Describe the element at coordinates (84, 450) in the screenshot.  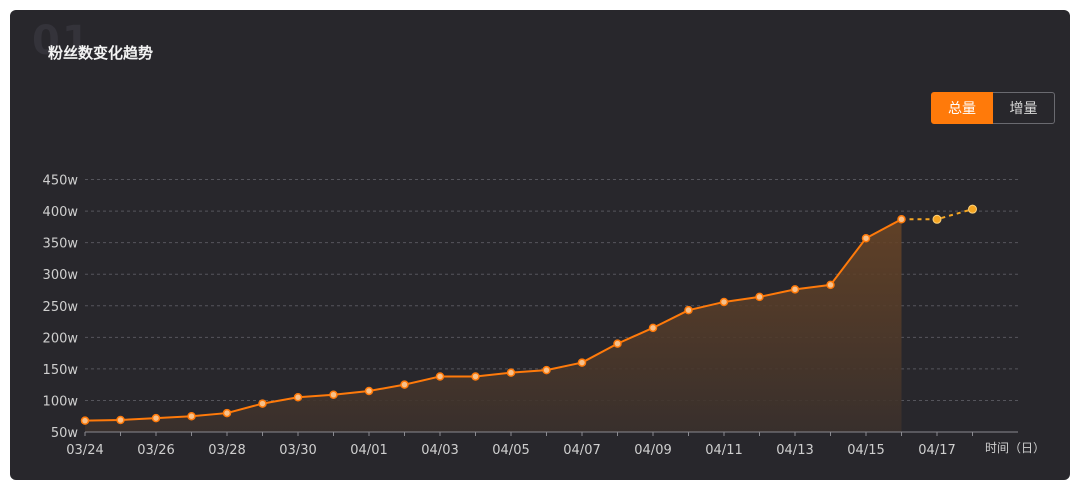
I see `x-tick-label: 03/24` at that location.